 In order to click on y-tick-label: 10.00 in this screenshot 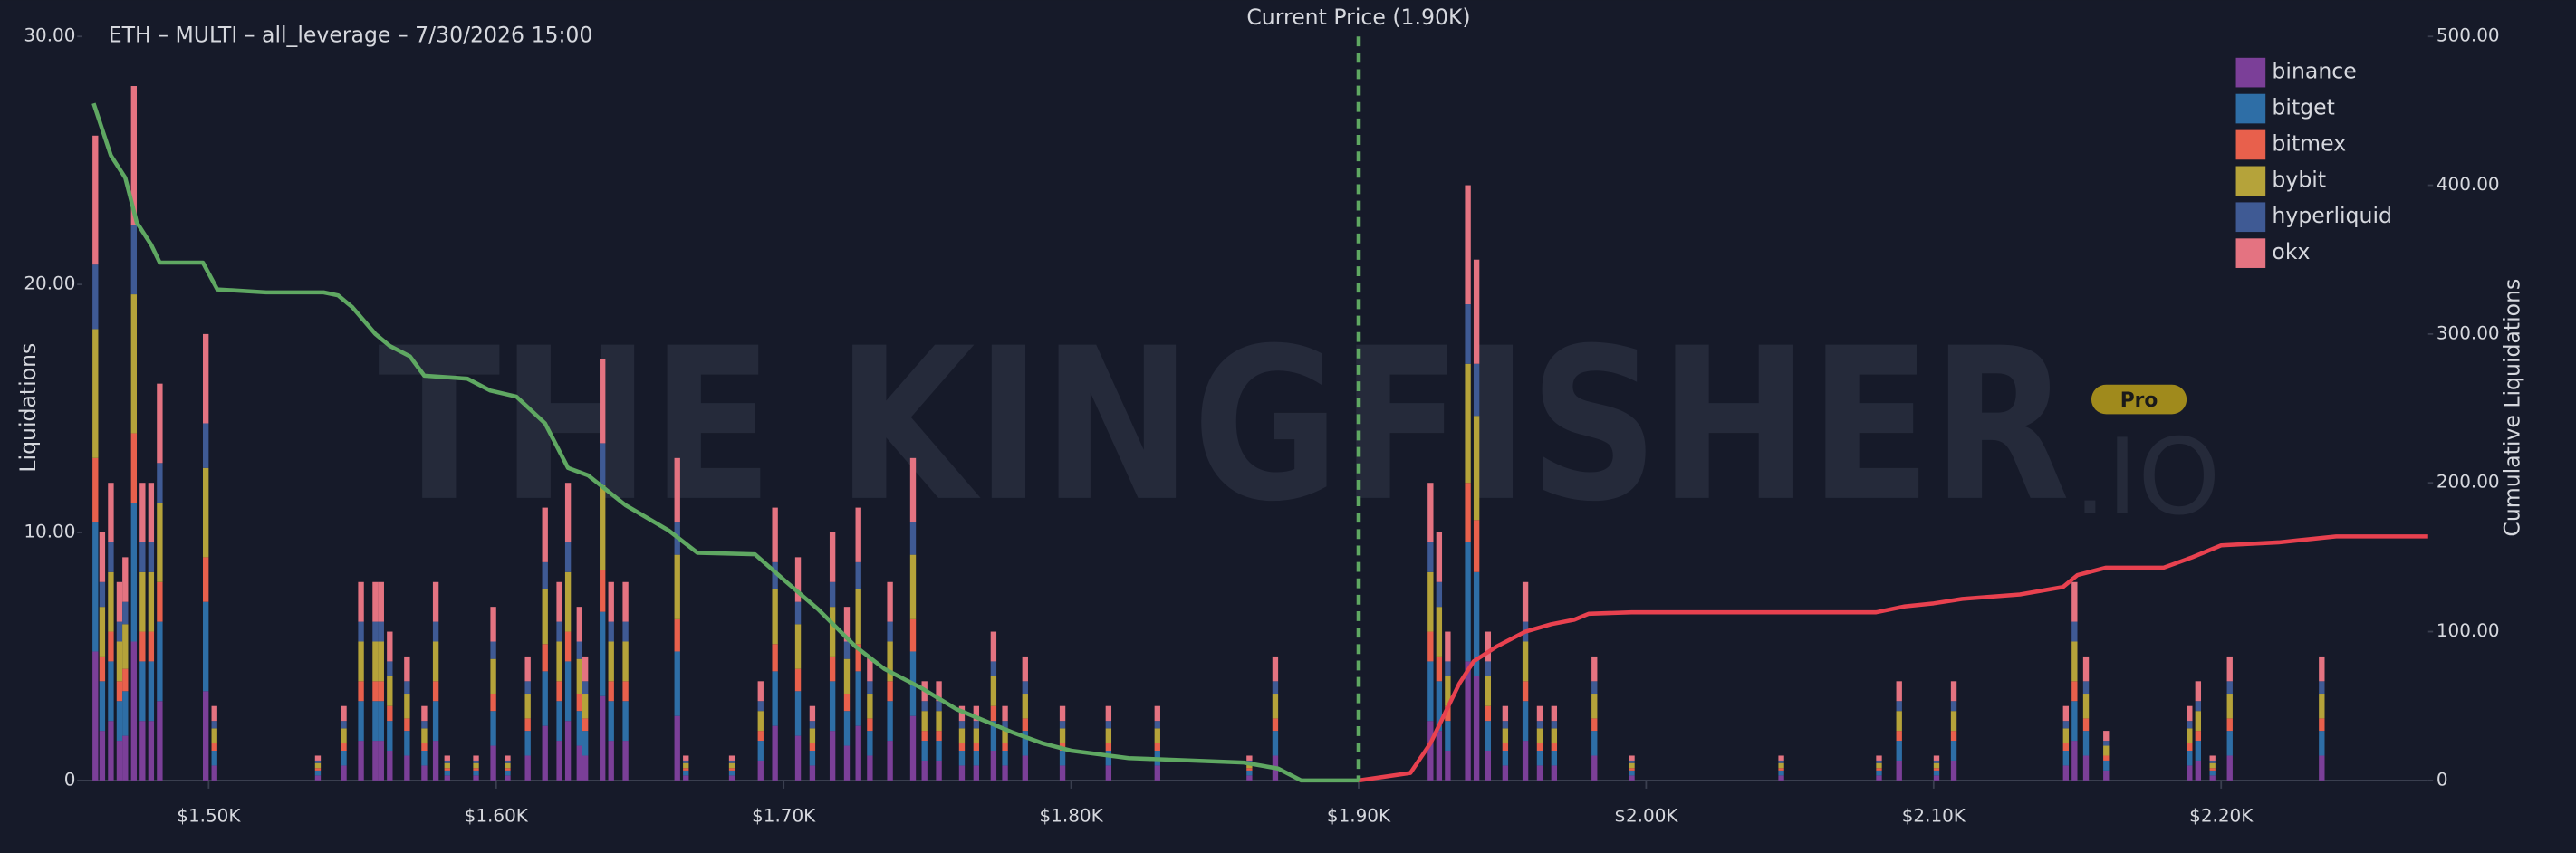, I will do `click(49, 531)`.